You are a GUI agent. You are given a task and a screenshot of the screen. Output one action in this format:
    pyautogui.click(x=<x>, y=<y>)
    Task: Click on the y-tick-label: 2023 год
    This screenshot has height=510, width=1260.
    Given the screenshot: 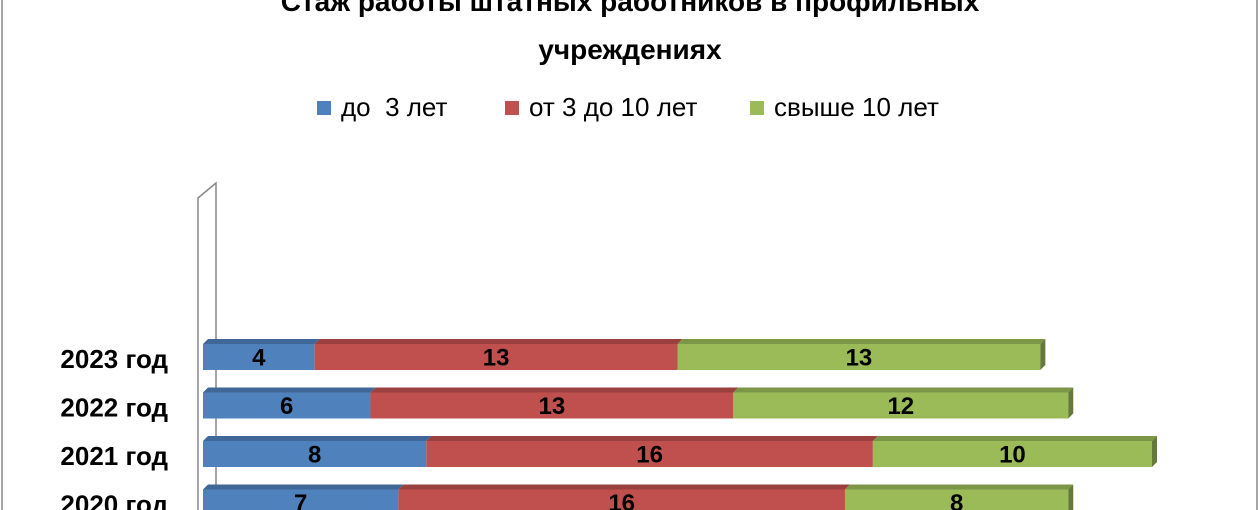 What is the action you would take?
    pyautogui.click(x=114, y=359)
    